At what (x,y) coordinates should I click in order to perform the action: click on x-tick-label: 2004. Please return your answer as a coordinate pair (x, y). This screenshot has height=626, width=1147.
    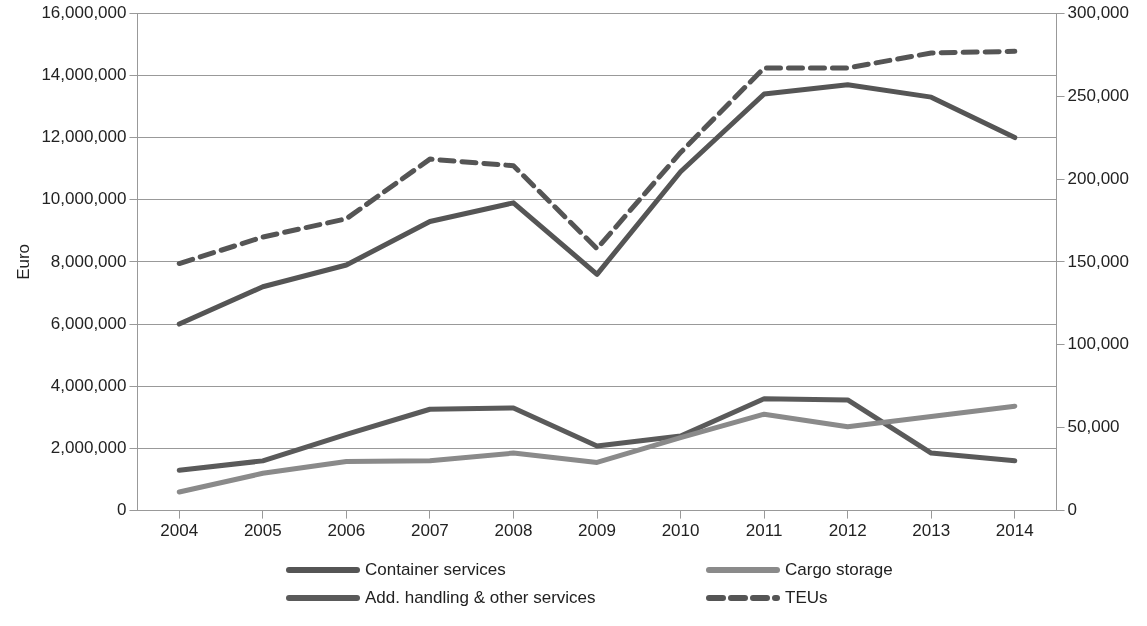
    Looking at the image, I should click on (179, 531).